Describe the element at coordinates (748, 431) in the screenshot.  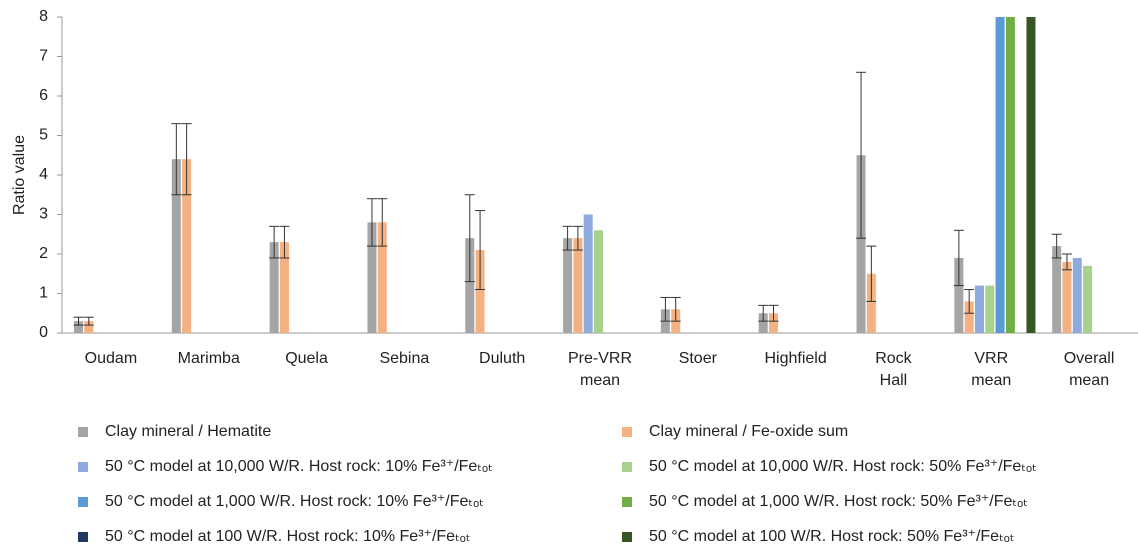
I see `legend-label: Clay mineral / Fe-oxide sum` at that location.